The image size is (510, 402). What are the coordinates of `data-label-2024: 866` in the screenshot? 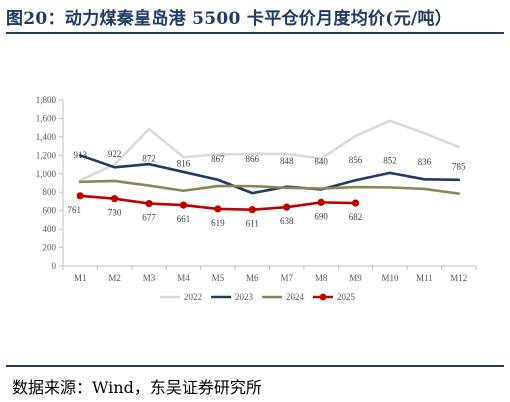 It's located at (253, 159).